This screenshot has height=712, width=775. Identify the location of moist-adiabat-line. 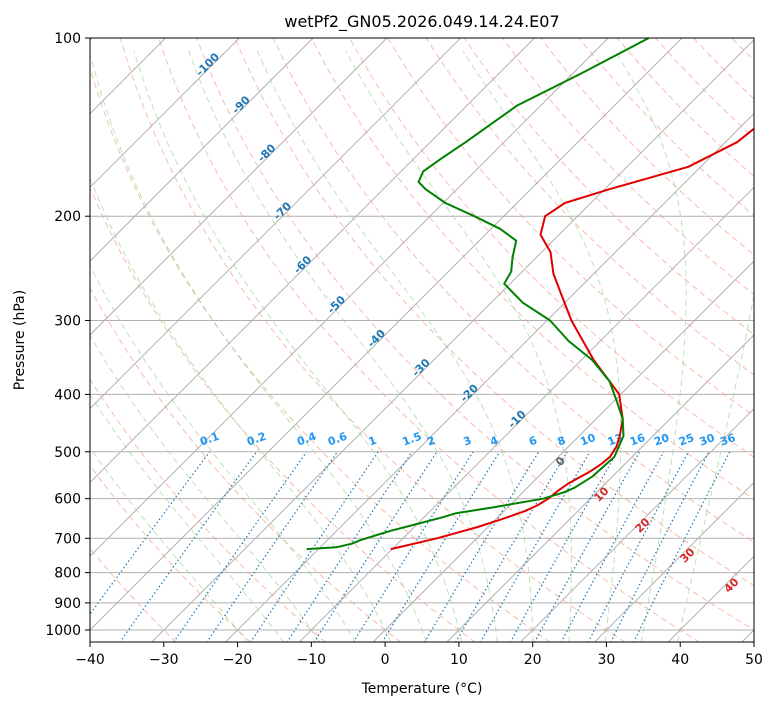
(650, 347).